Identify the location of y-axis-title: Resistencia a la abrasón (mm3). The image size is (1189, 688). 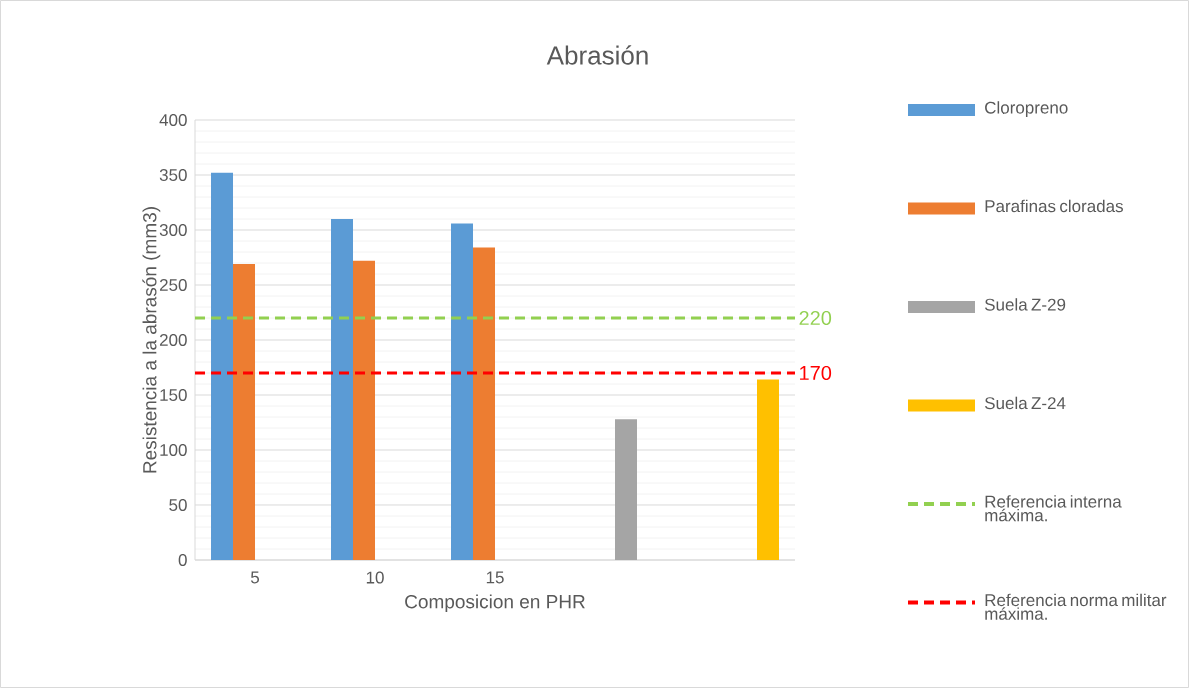
(151, 340).